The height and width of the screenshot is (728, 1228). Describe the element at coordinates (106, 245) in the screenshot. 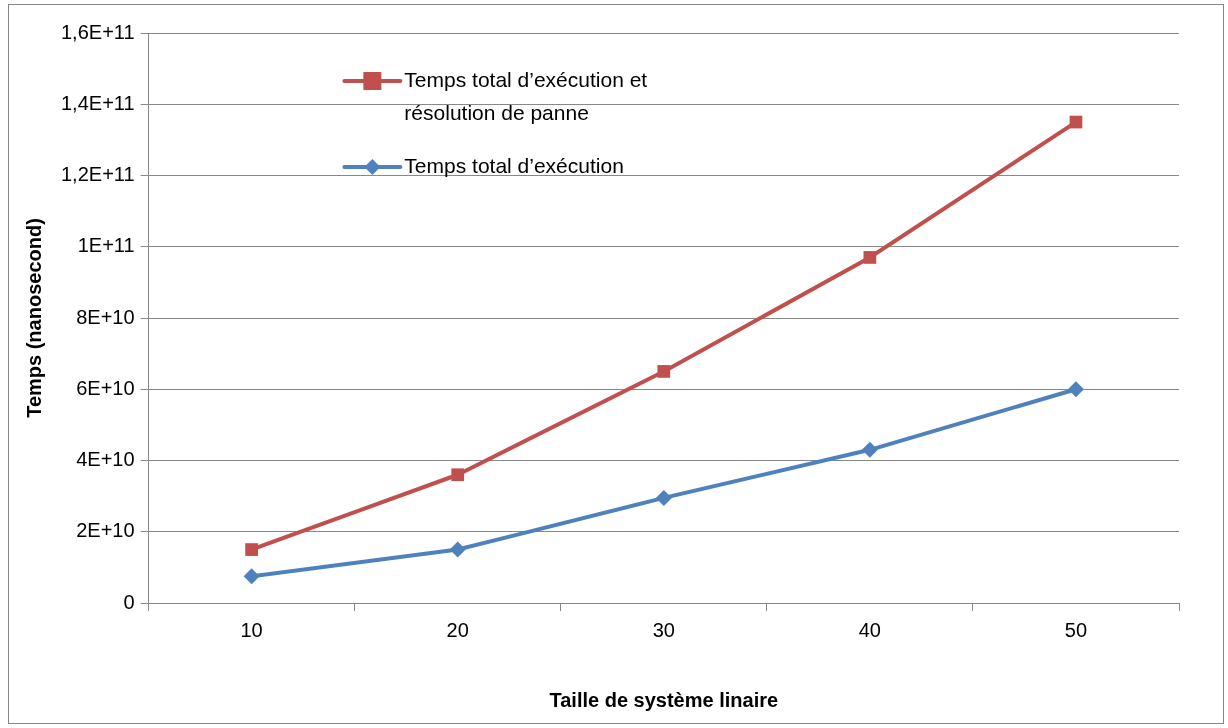

I see `y-tick-label: 1E+11` at that location.